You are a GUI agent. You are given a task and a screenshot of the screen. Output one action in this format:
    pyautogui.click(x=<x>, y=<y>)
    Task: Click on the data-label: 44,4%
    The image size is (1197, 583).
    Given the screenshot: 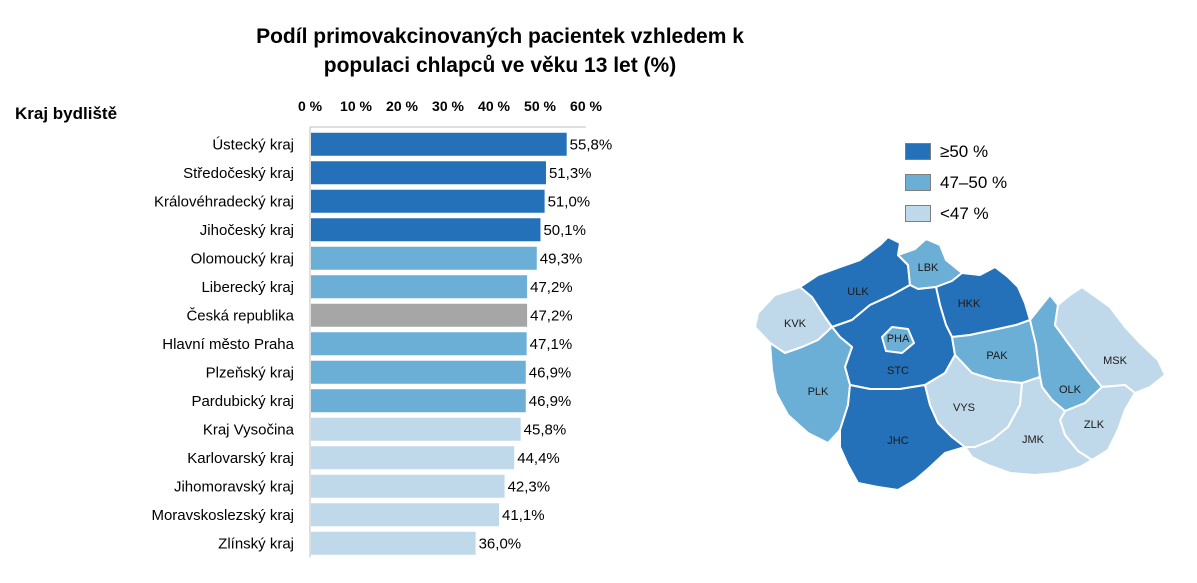 What is the action you would take?
    pyautogui.click(x=538, y=458)
    